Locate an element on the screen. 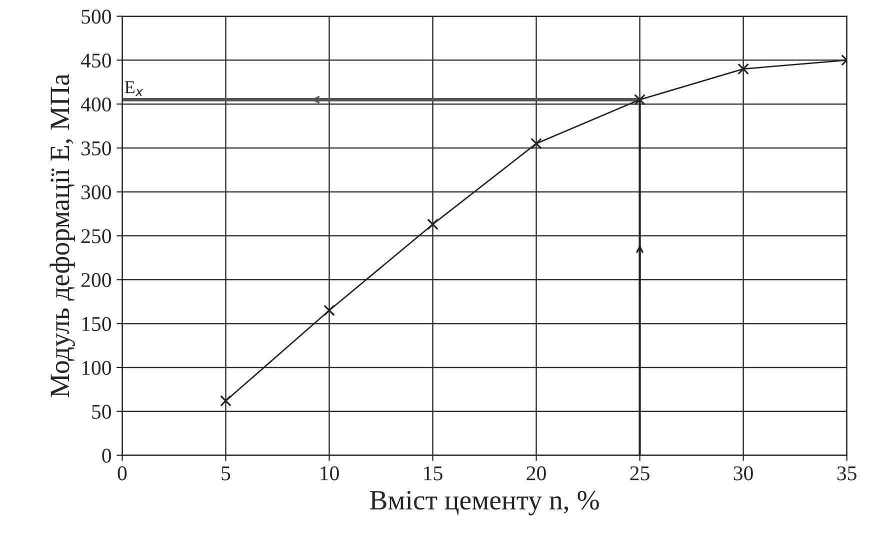 Image resolution: width=873 pixels, height=542 pixels. x-tick-label: 30 is located at coordinates (743, 473).